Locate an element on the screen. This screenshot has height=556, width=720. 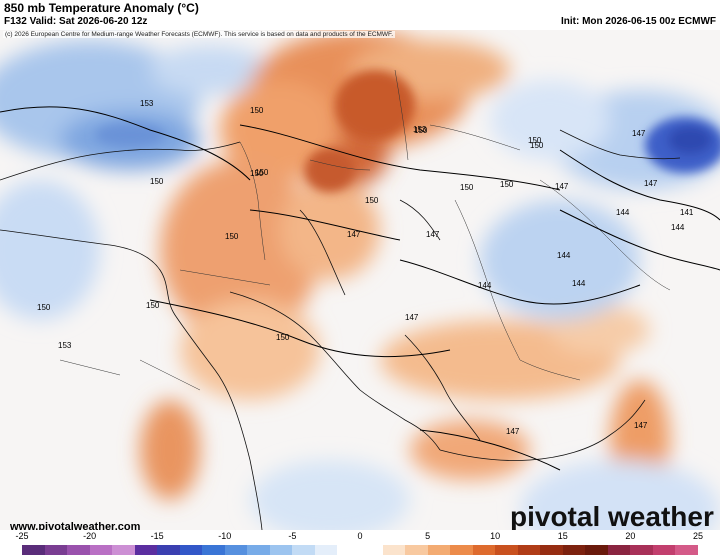
colorbar-tick: -15 is located at coordinates (157, 536).